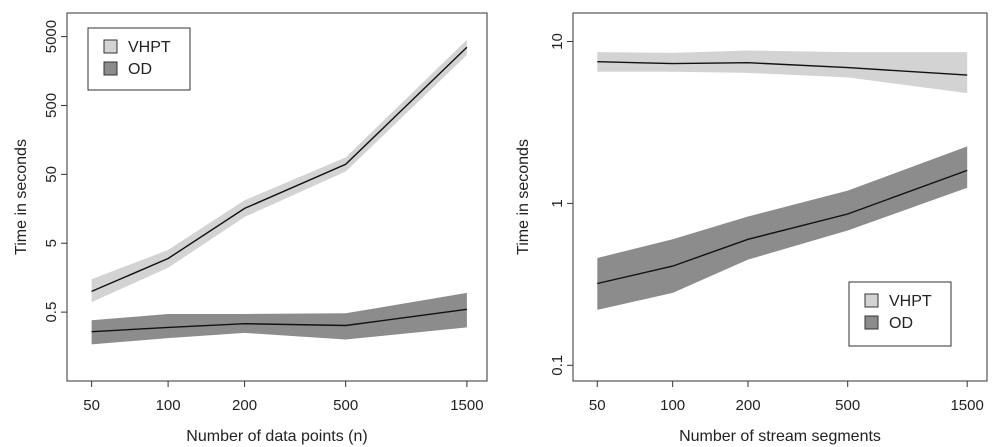  Describe the element at coordinates (782, 72) in the screenshot. I see `band-vhpt` at that location.